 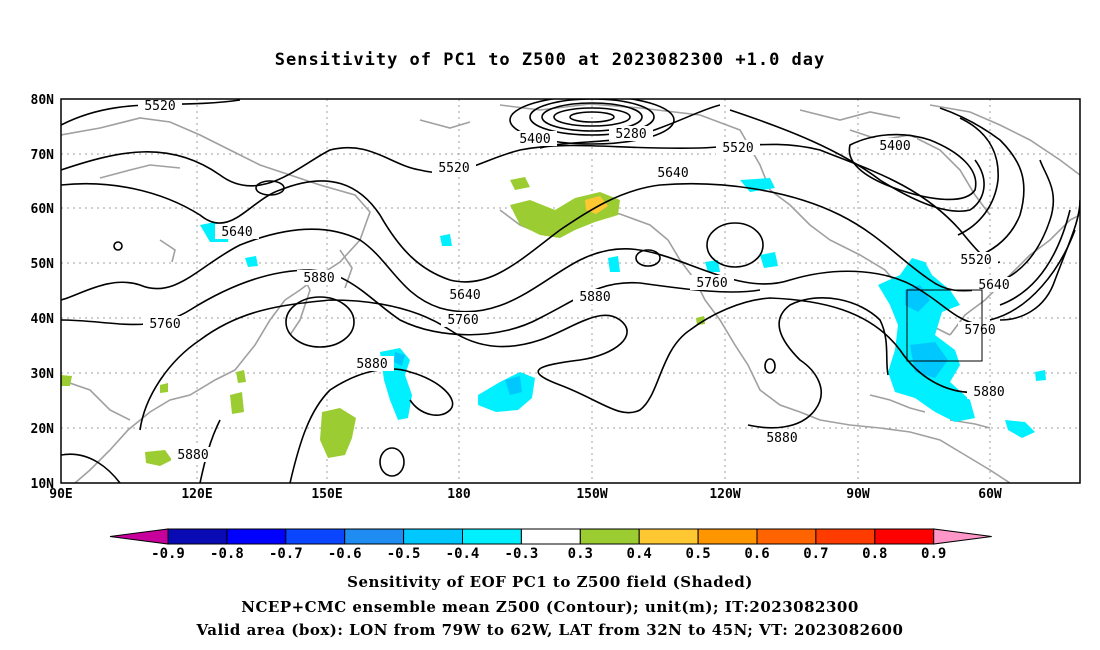 What do you see at coordinates (227, 554) in the screenshot?
I see `colorbar-label: -0.8` at bounding box center [227, 554].